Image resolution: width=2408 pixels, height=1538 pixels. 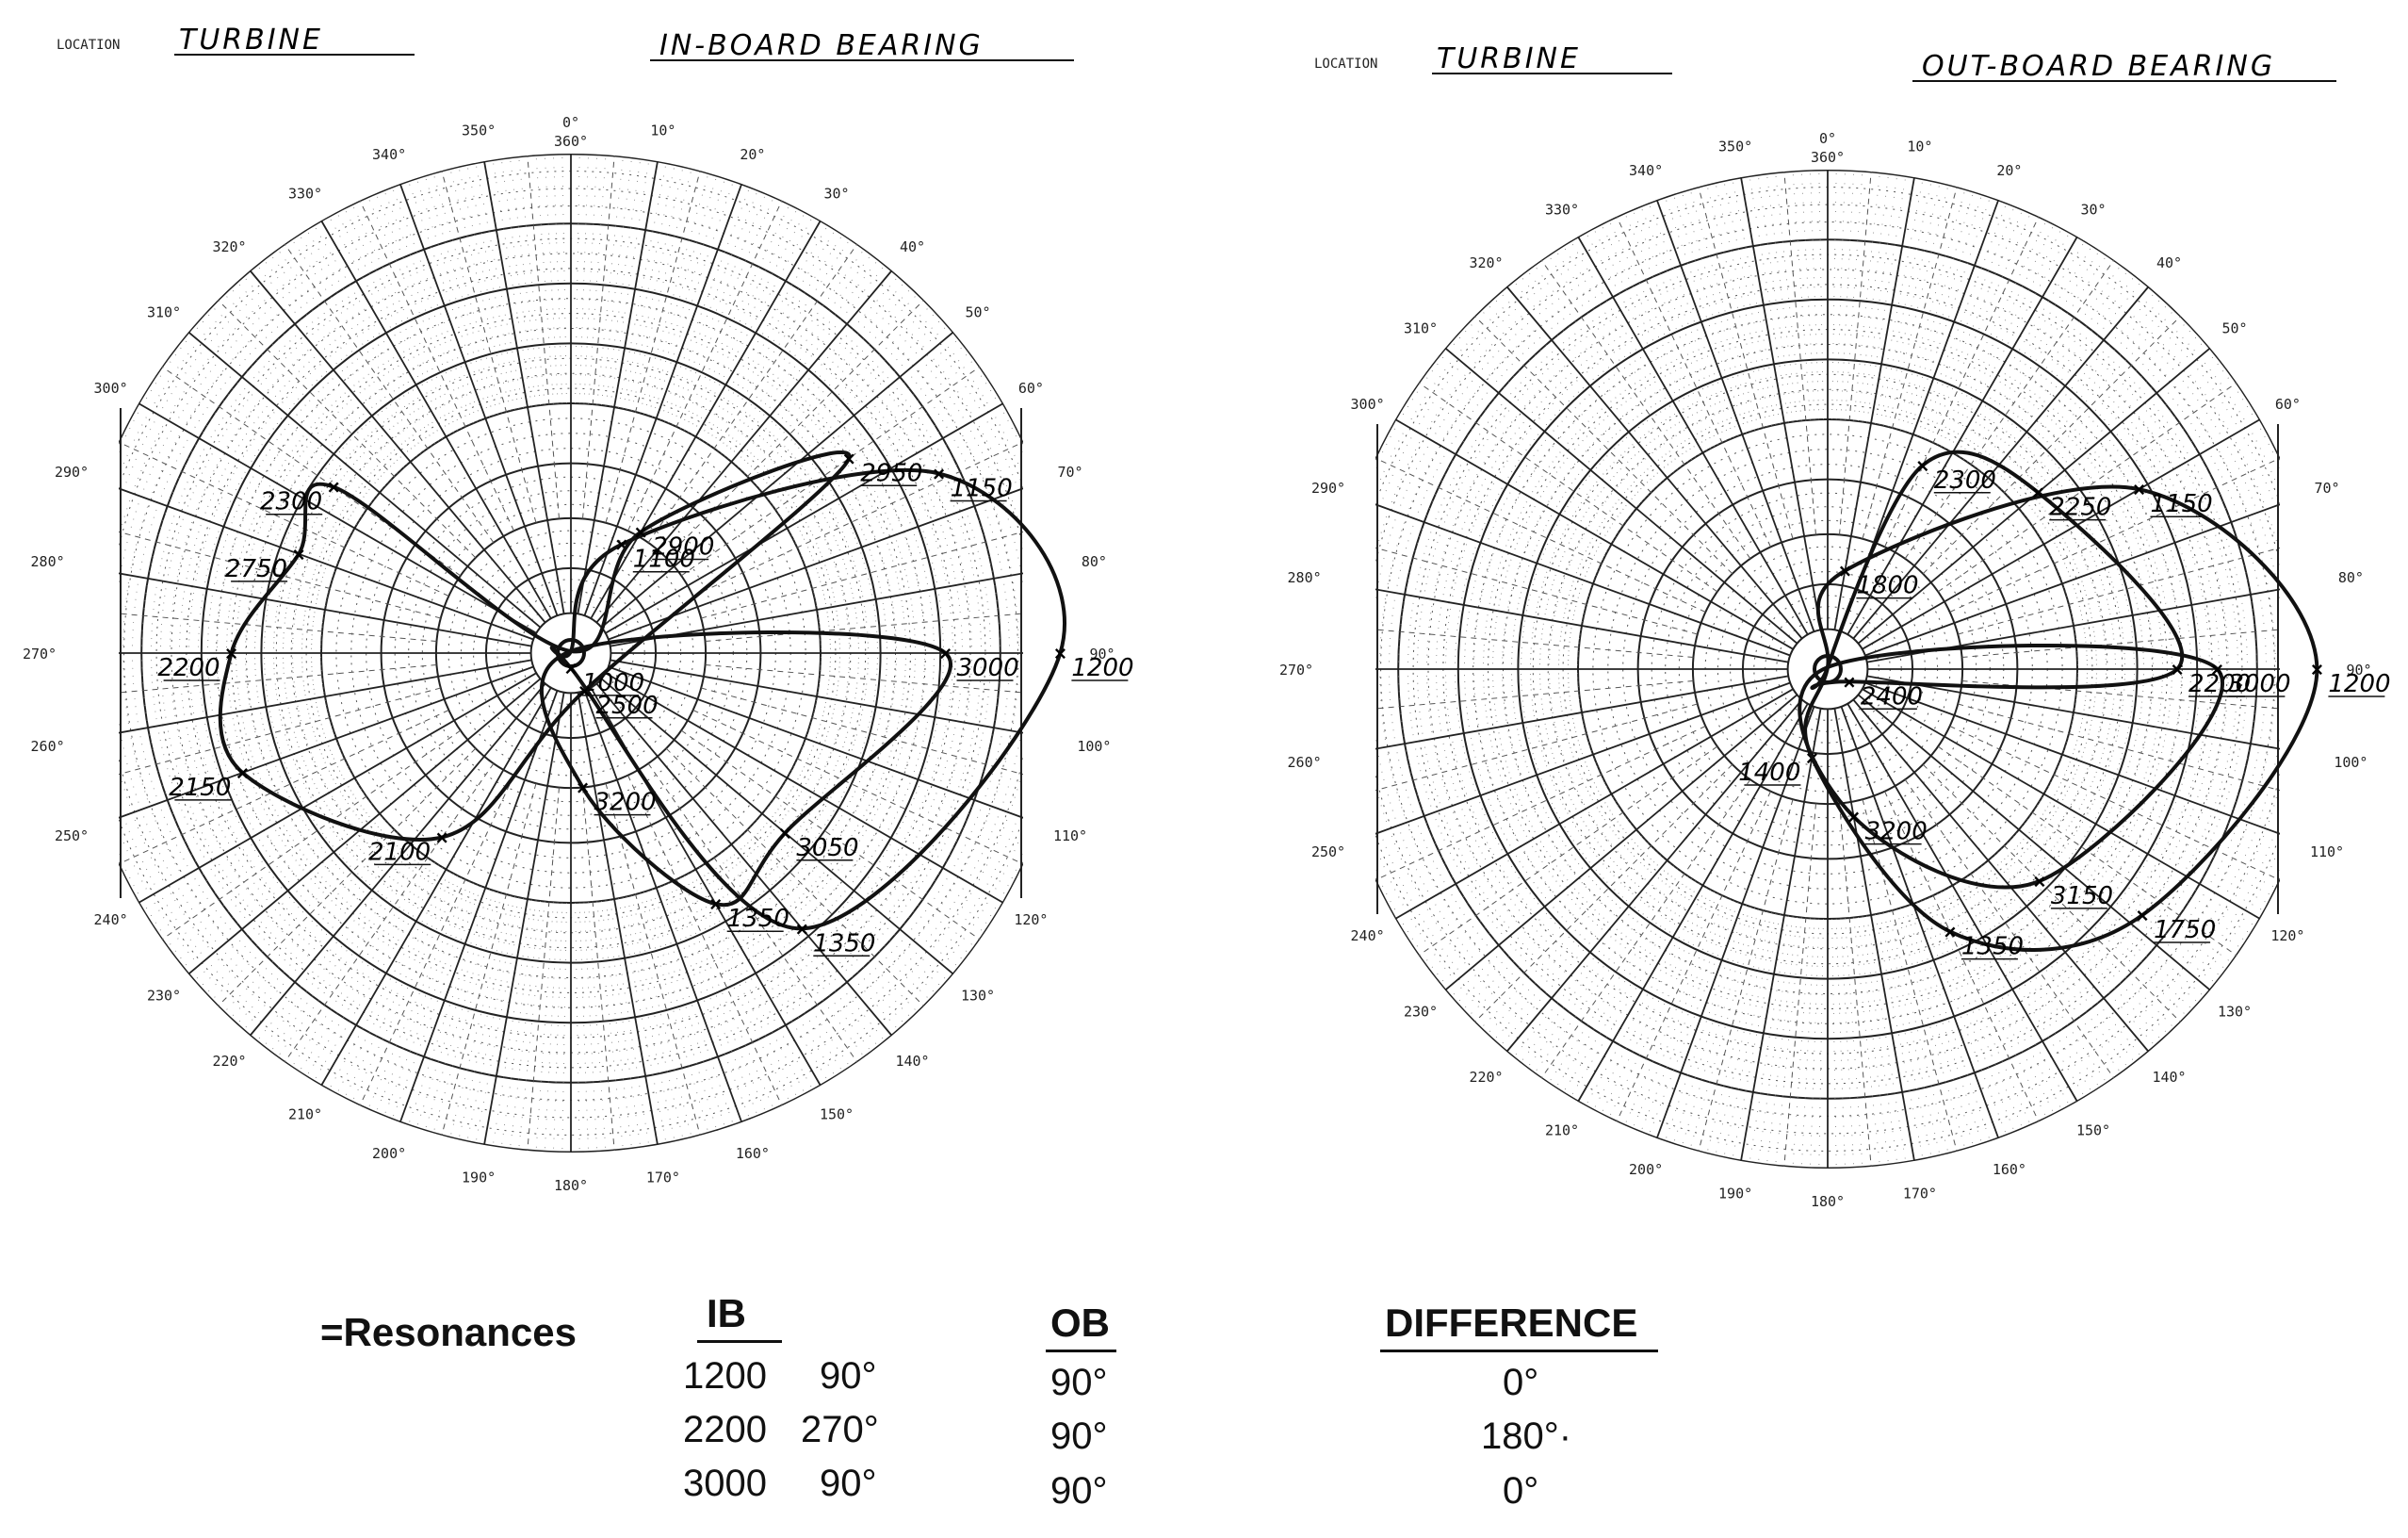 I want to click on row-ib: 270°, so click(x=840, y=1429).